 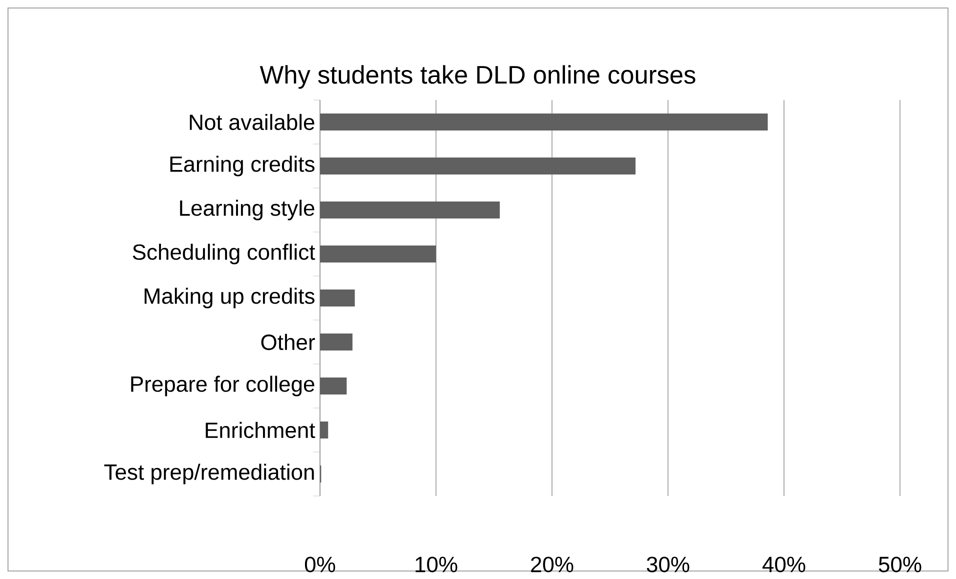 I want to click on y-tick-label: Earning credits, so click(x=242, y=166).